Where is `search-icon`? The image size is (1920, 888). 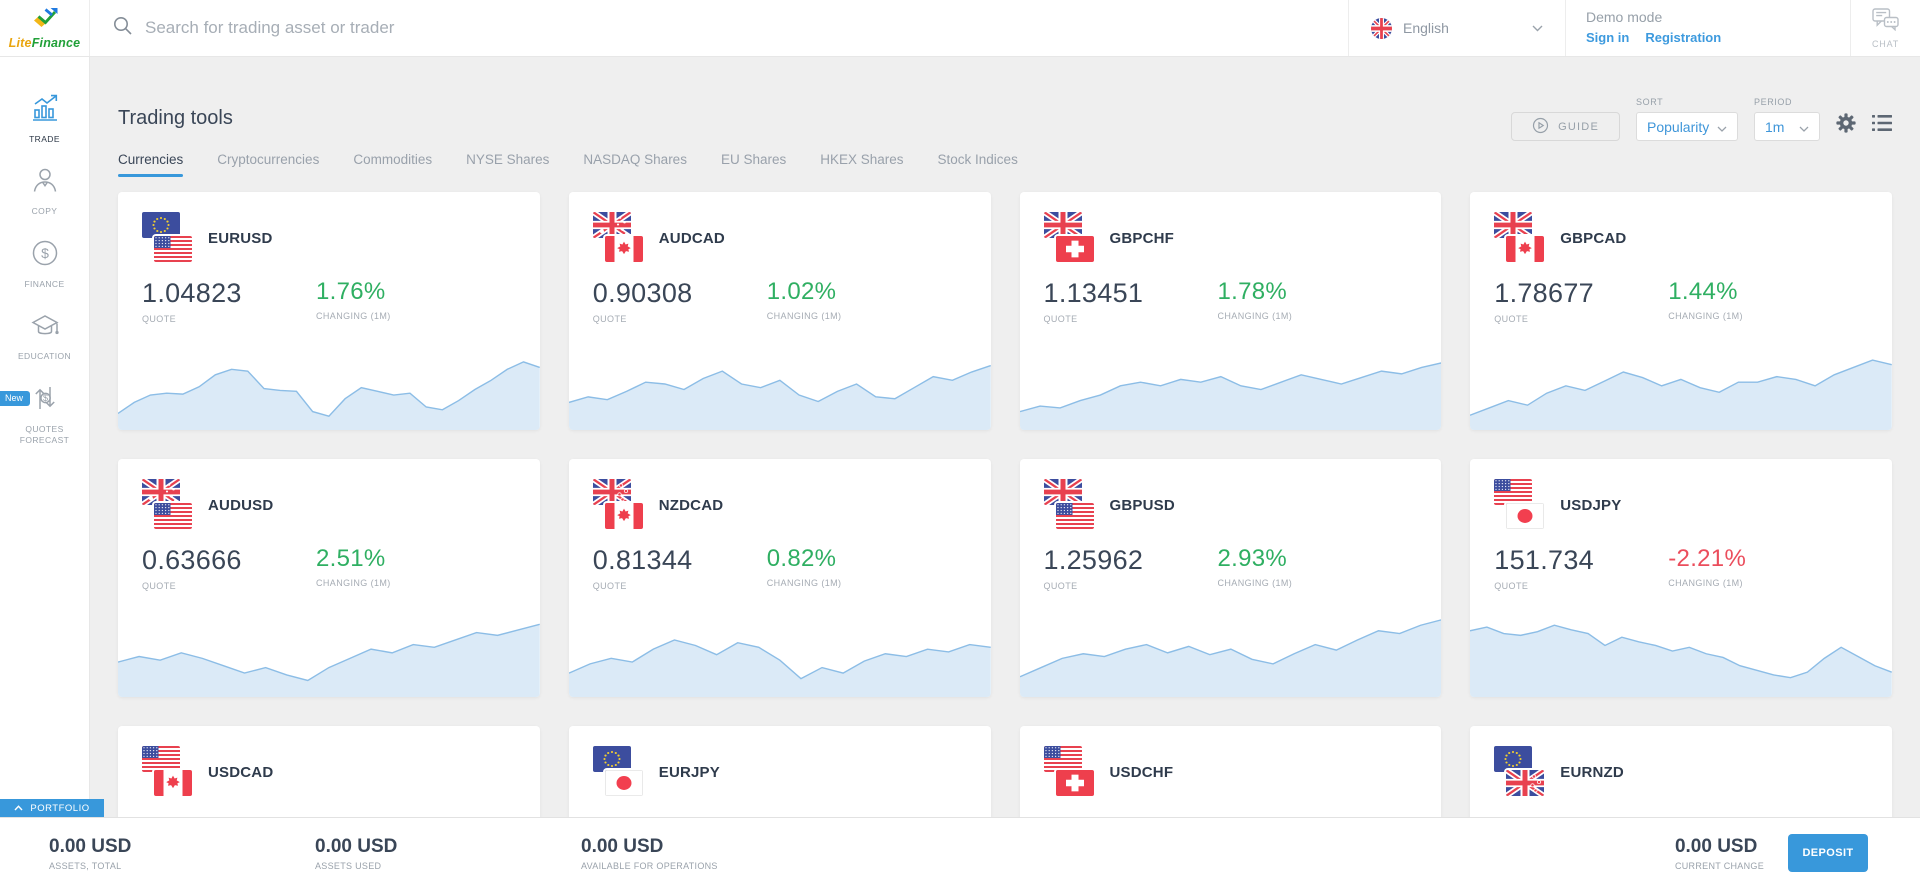
search-icon is located at coordinates (122, 28).